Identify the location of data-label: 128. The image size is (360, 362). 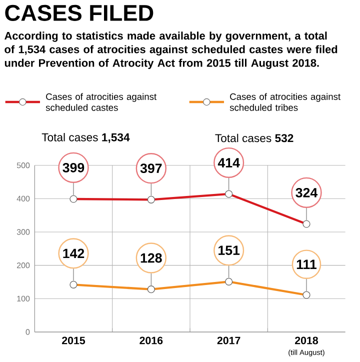
(151, 258).